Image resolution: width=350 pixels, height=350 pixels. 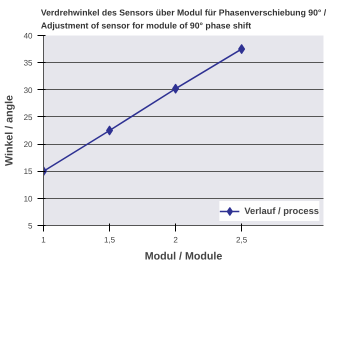 What do you see at coordinates (10, 130) in the screenshot?
I see `y-axis-title: Winkel / angle` at bounding box center [10, 130].